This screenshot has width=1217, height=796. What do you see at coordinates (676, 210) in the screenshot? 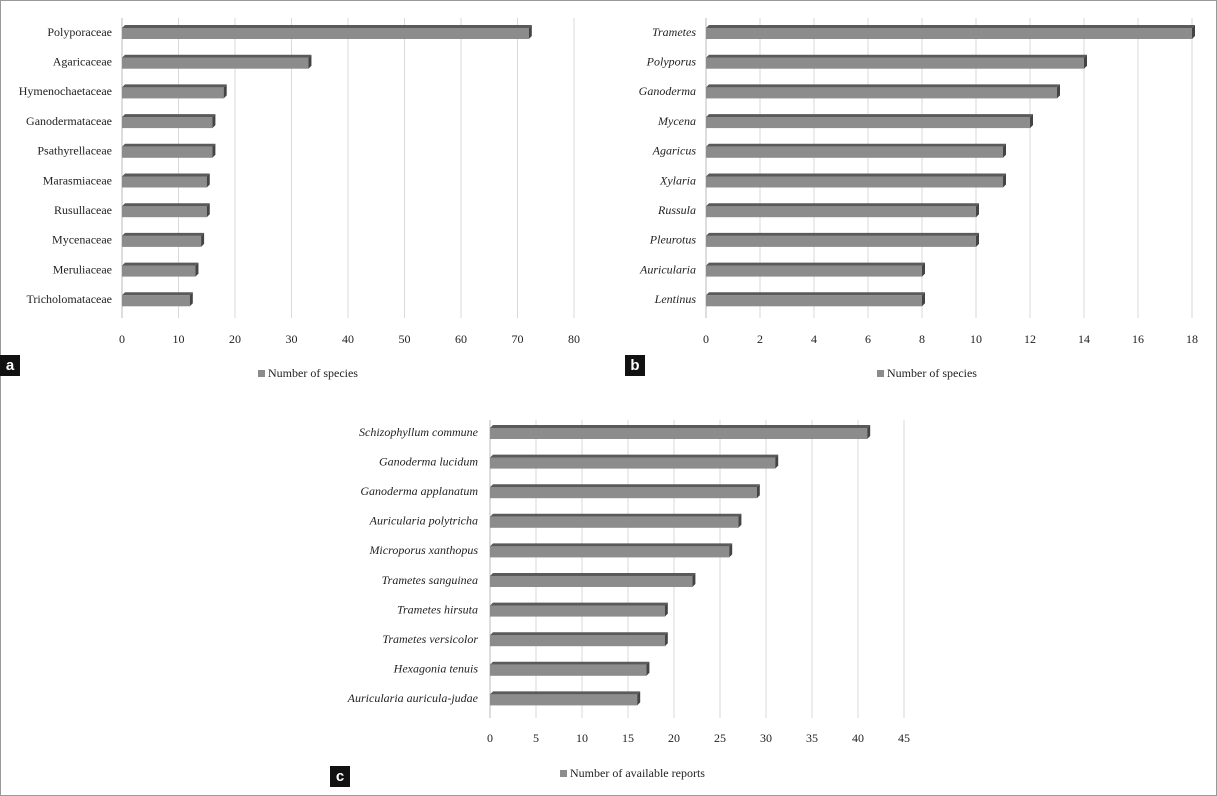
I see `y-tick-label: Russula` at bounding box center [676, 210].